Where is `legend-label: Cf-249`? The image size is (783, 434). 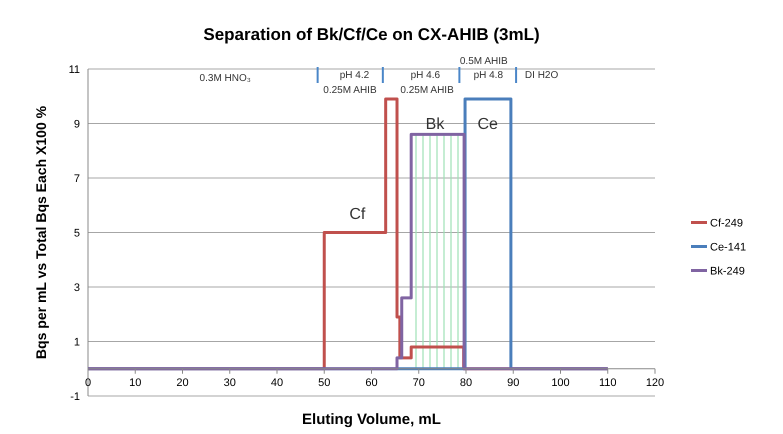
legend-label: Cf-249 is located at coordinates (727, 224).